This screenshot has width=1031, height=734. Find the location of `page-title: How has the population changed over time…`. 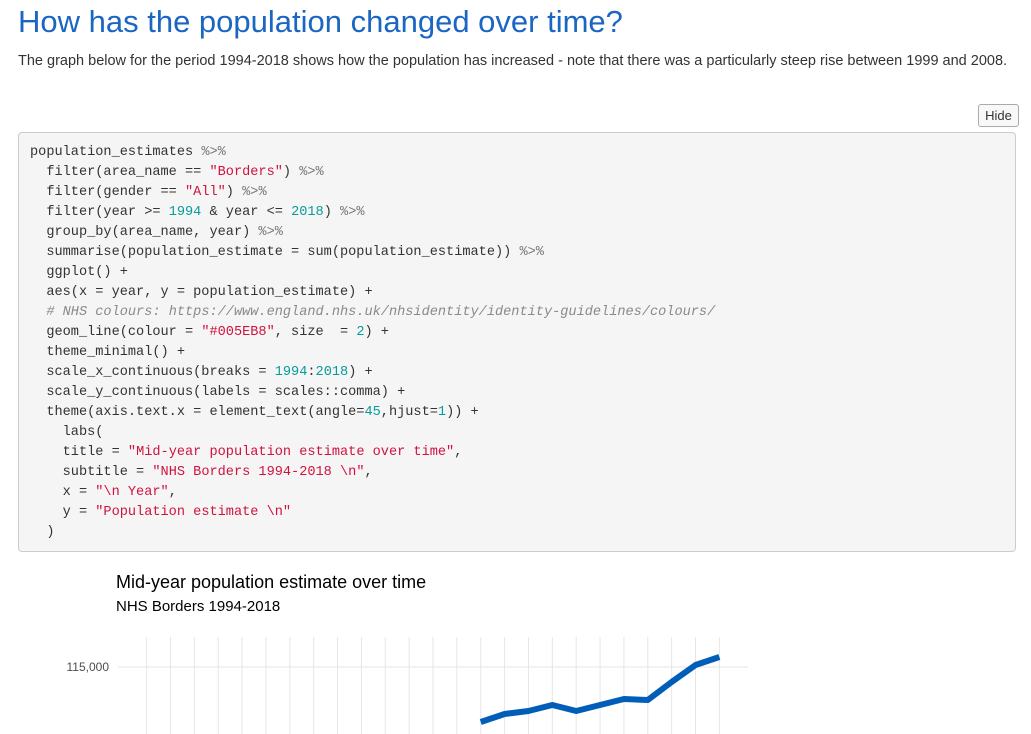

page-title: How has the population changed over time… is located at coordinates (320, 21).